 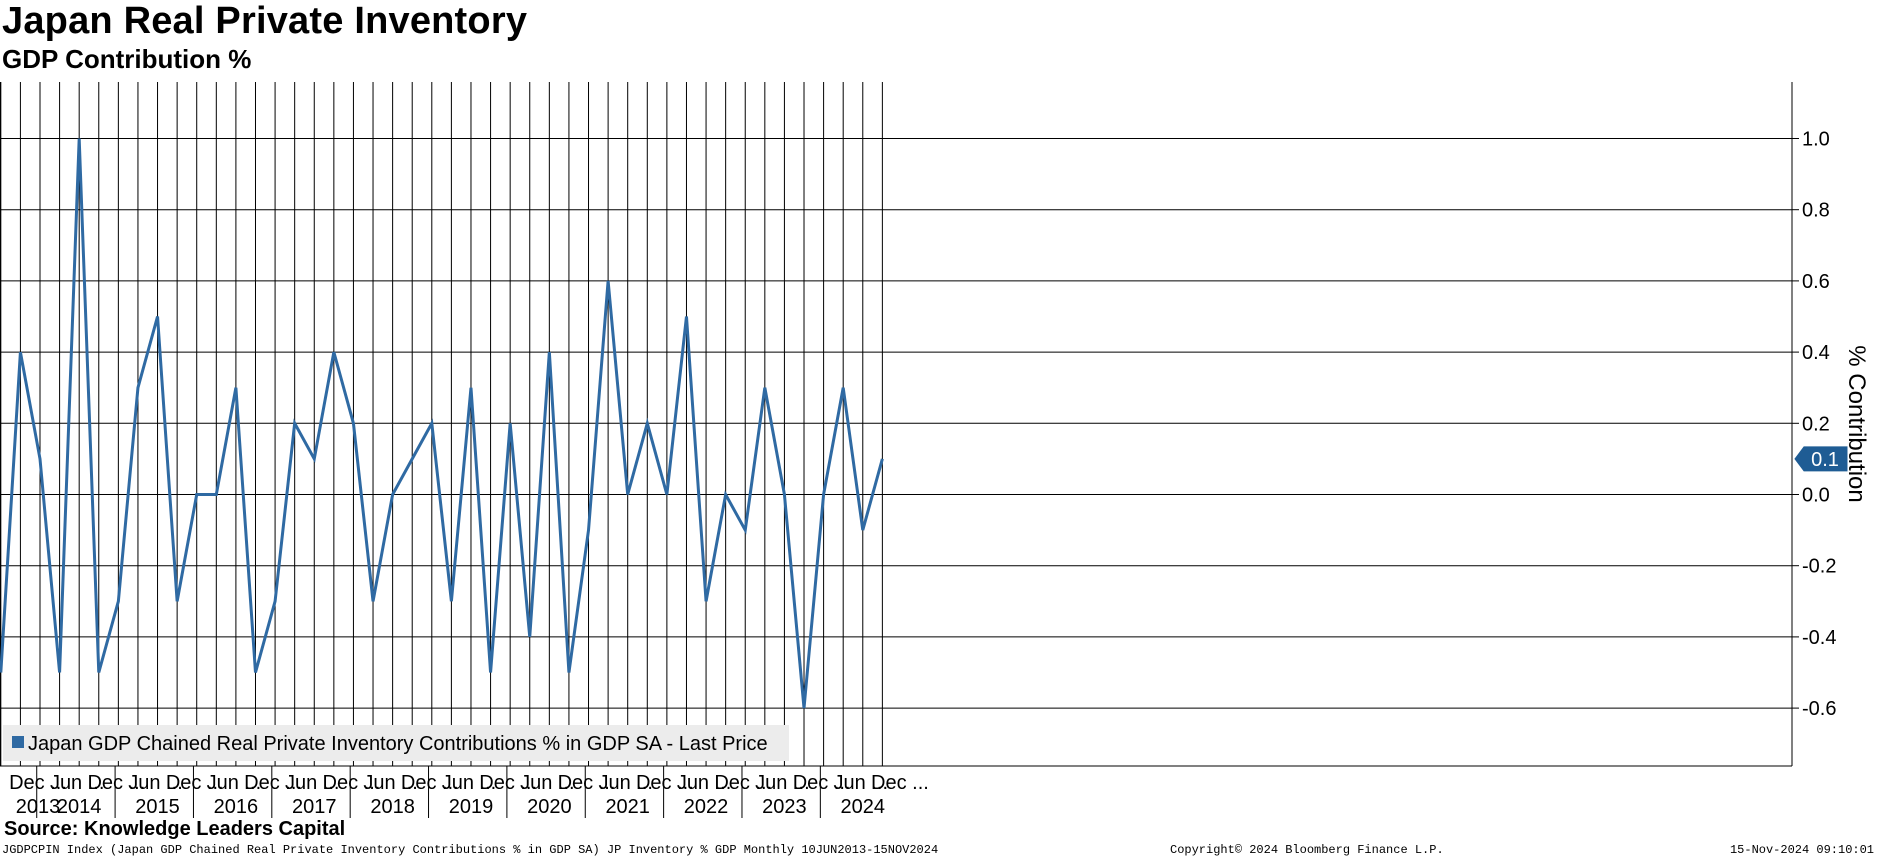 What do you see at coordinates (18, 742) in the screenshot?
I see `legend-swatch` at bounding box center [18, 742].